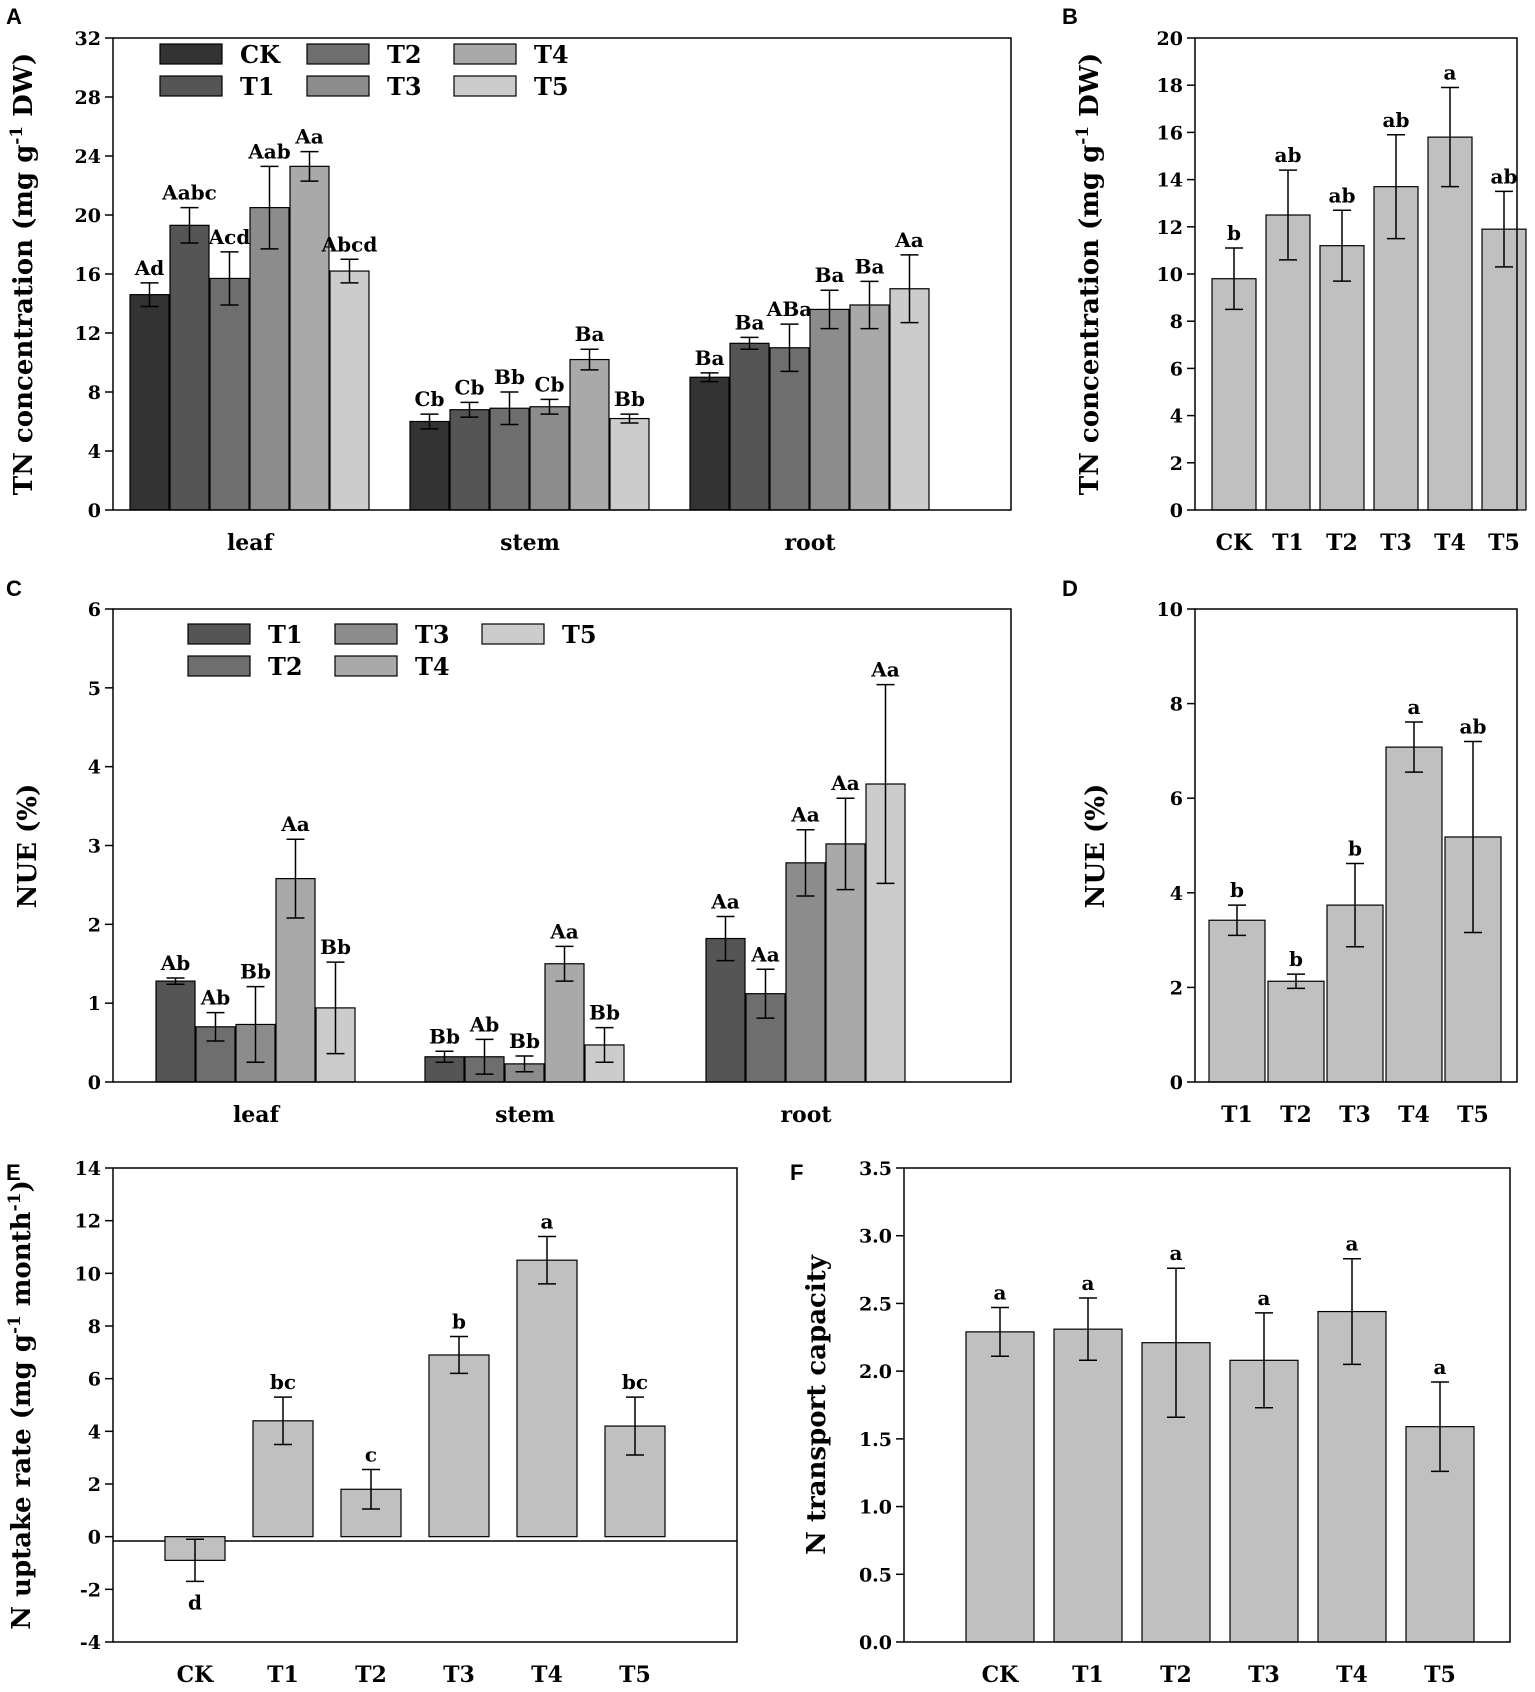 The width and height of the screenshot is (1535, 1692). Describe the element at coordinates (547, 1675) in the screenshot. I see `panel-e-x-category-label: T4` at that location.